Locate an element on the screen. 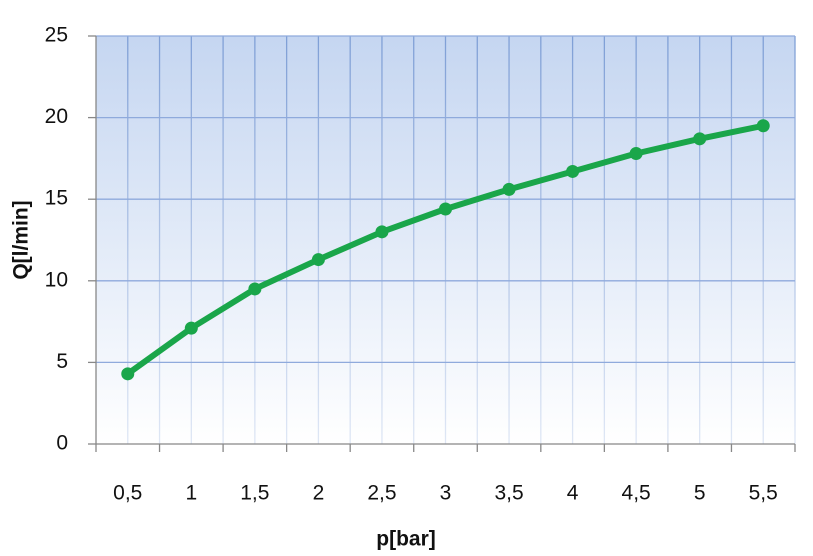  x-tick-label: 2 is located at coordinates (319, 493).